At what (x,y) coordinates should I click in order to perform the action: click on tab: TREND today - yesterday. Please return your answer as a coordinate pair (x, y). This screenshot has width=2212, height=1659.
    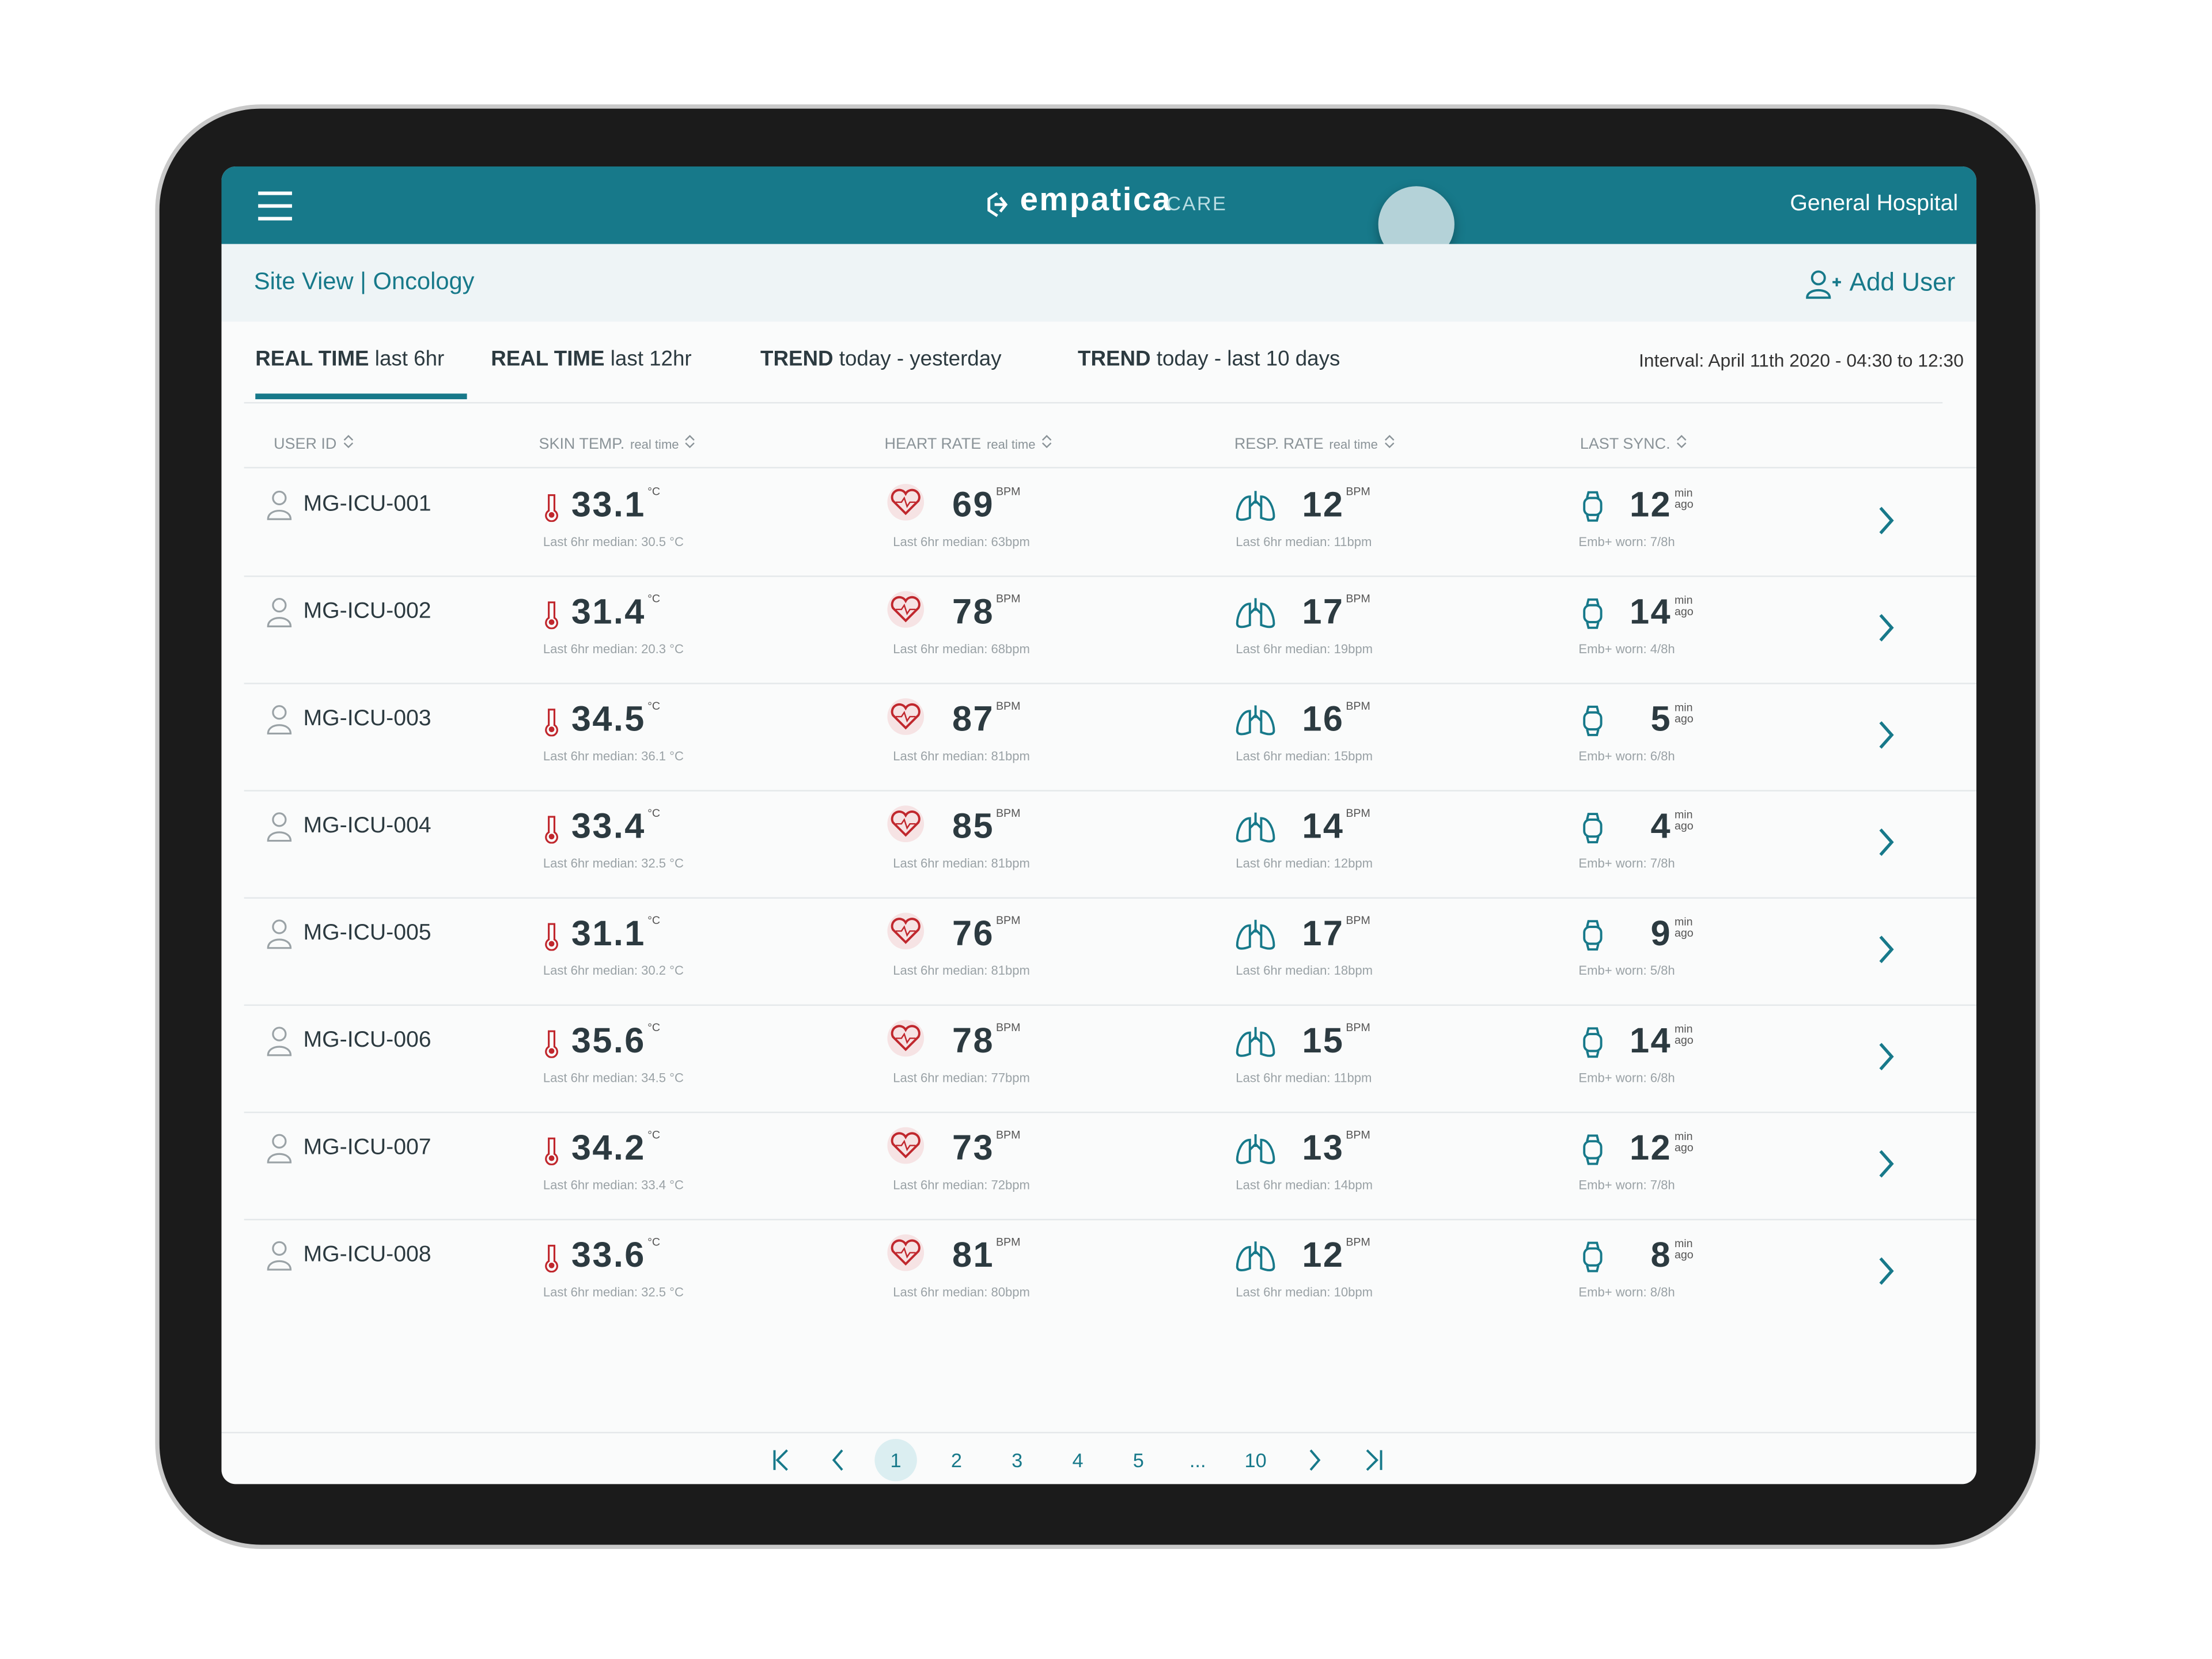
    Looking at the image, I should click on (881, 359).